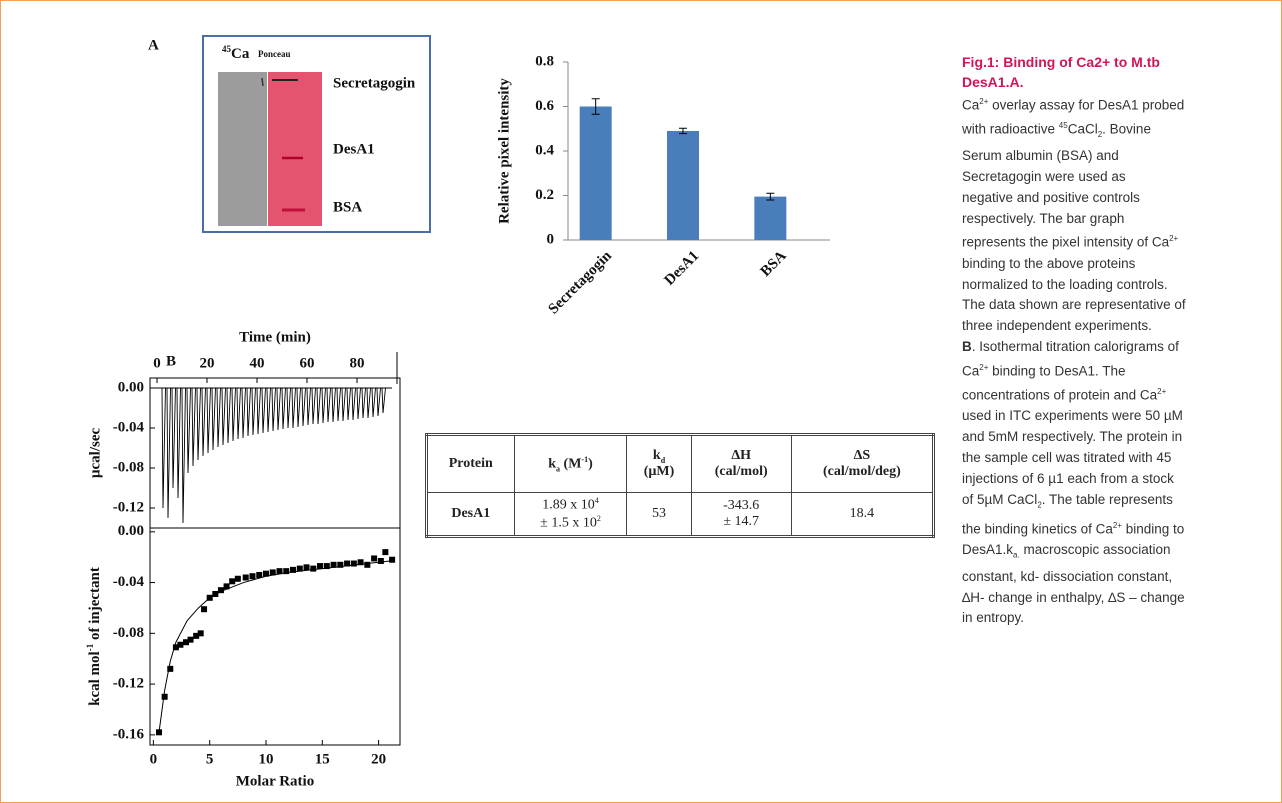 Image resolution: width=1282 pixels, height=803 pixels. What do you see at coordinates (210, 759) in the screenshot?
I see `x-tick-label: 5` at bounding box center [210, 759].